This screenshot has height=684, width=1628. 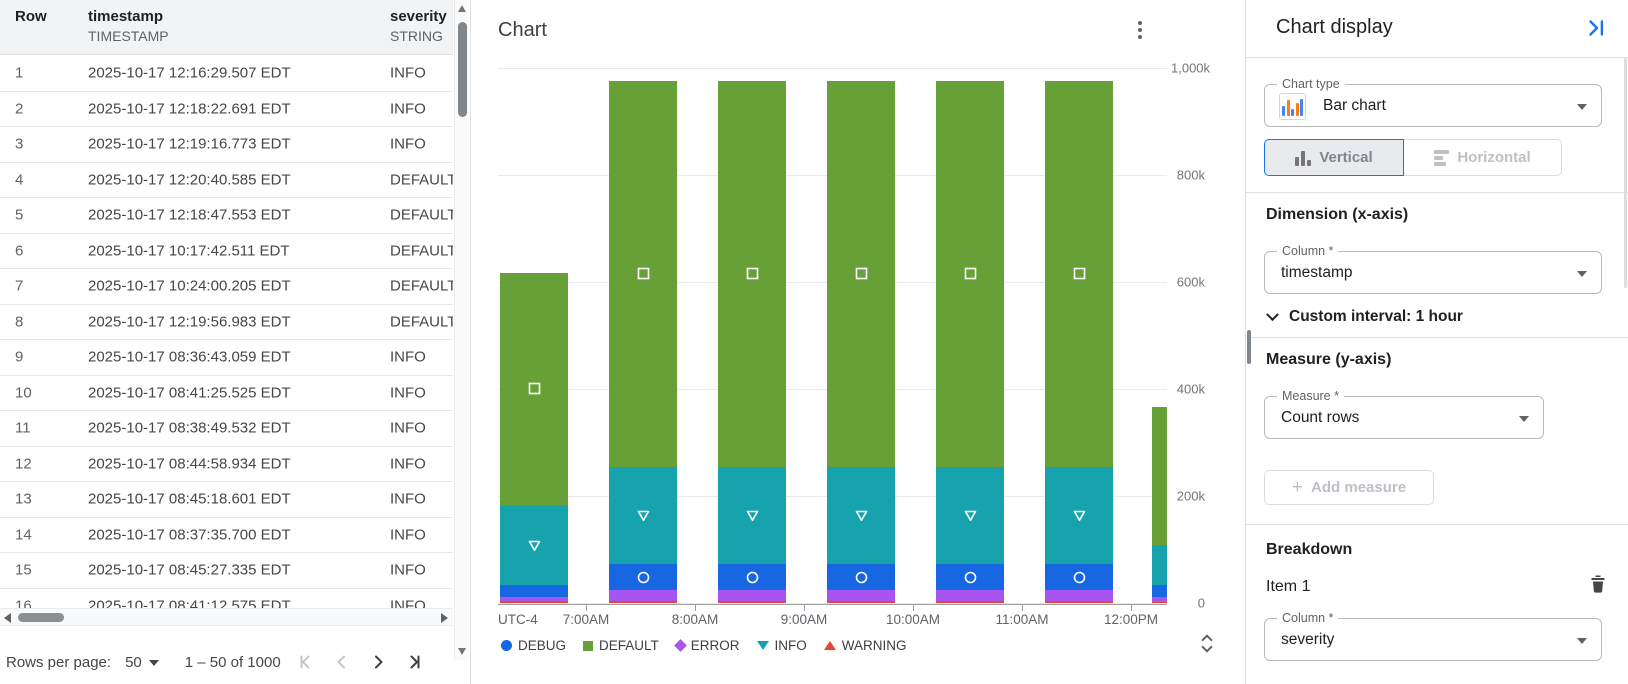 What do you see at coordinates (1376, 316) in the screenshot?
I see `custom-interval-label: Custom interval: 1 hour` at bounding box center [1376, 316].